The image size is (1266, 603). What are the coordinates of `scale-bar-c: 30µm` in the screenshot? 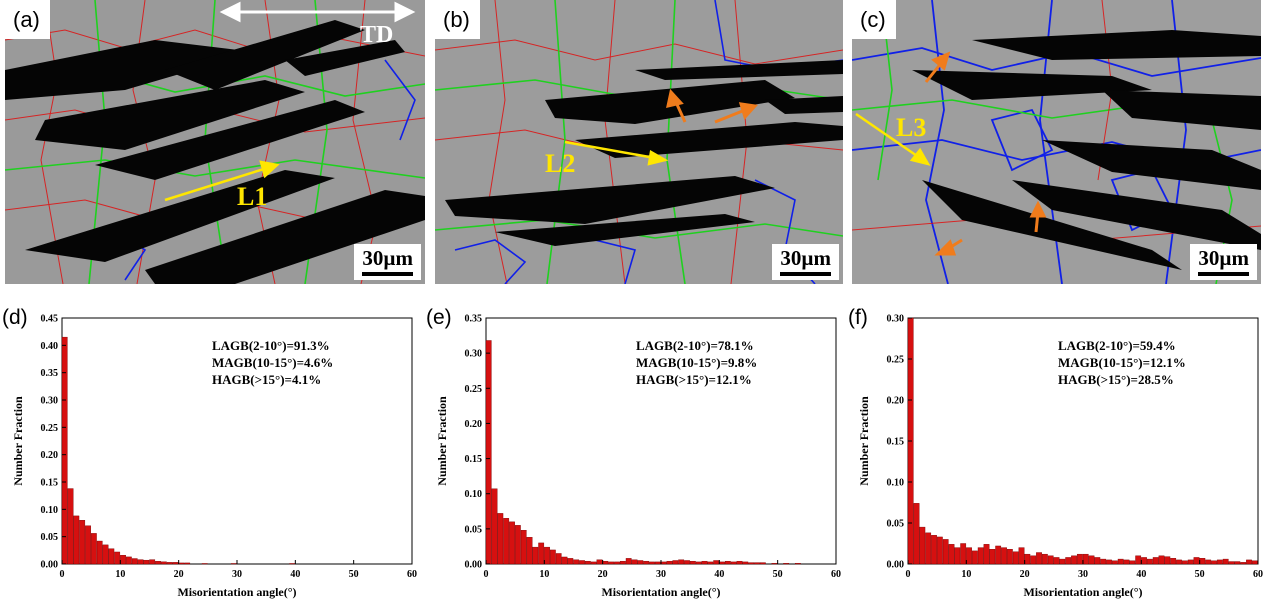 It's located at (1223, 262).